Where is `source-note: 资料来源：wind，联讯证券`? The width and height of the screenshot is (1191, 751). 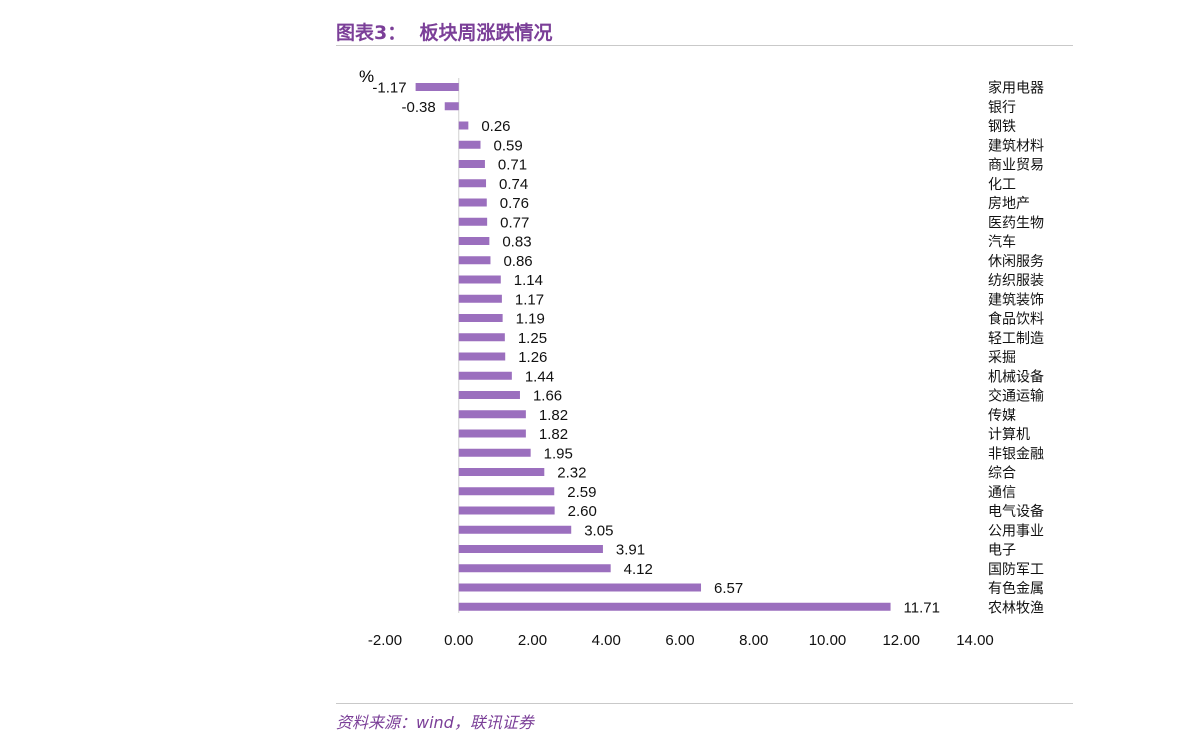
source-note: 资料来源：wind，联讯证券 is located at coordinates (435, 722).